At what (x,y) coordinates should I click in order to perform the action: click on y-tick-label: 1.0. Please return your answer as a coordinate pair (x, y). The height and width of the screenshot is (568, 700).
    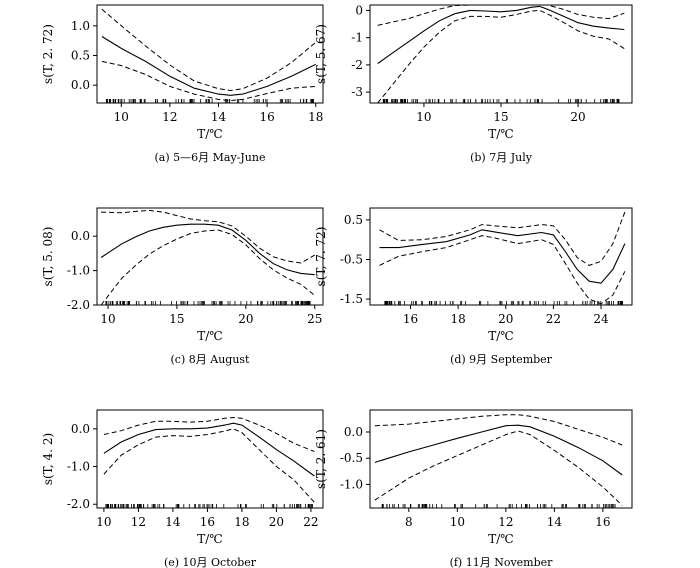
    Looking at the image, I should click on (80, 26).